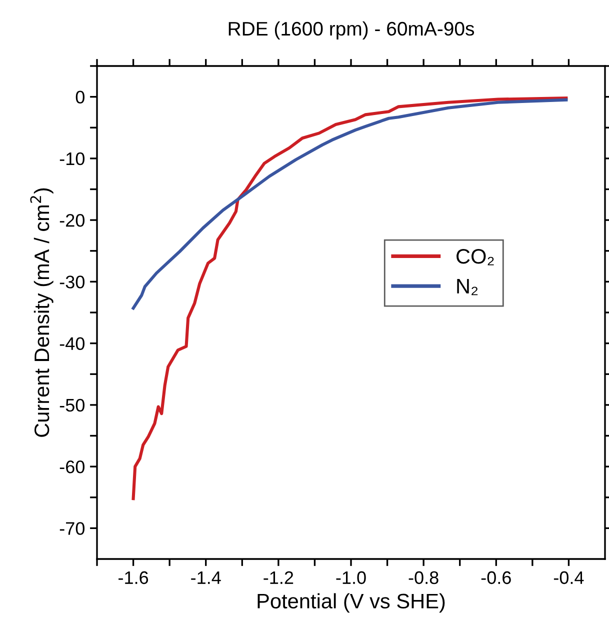 The height and width of the screenshot is (639, 609). What do you see at coordinates (72, 159) in the screenshot?
I see `y-tick-label: -10` at bounding box center [72, 159].